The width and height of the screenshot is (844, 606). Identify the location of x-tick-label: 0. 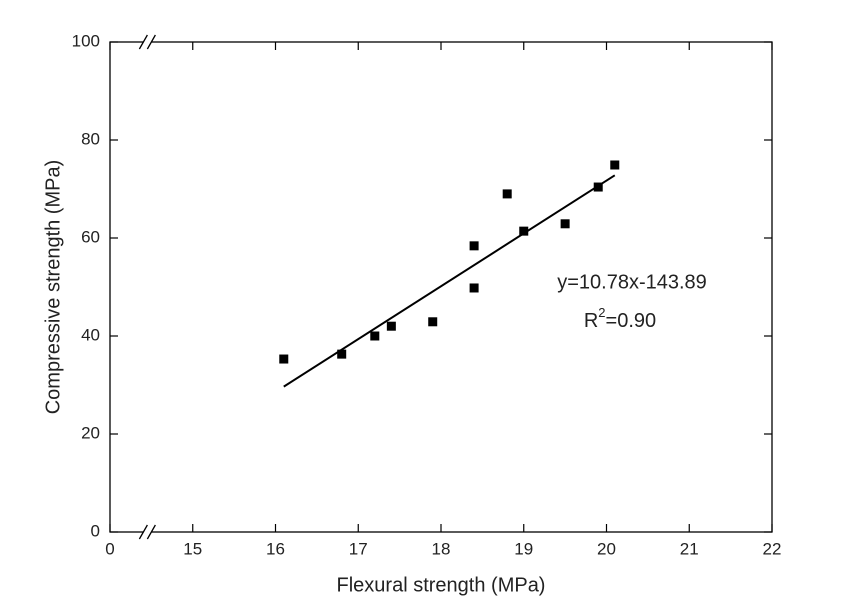
(109, 548).